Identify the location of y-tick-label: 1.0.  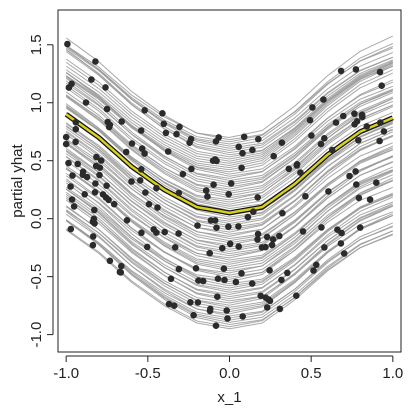
(36, 102).